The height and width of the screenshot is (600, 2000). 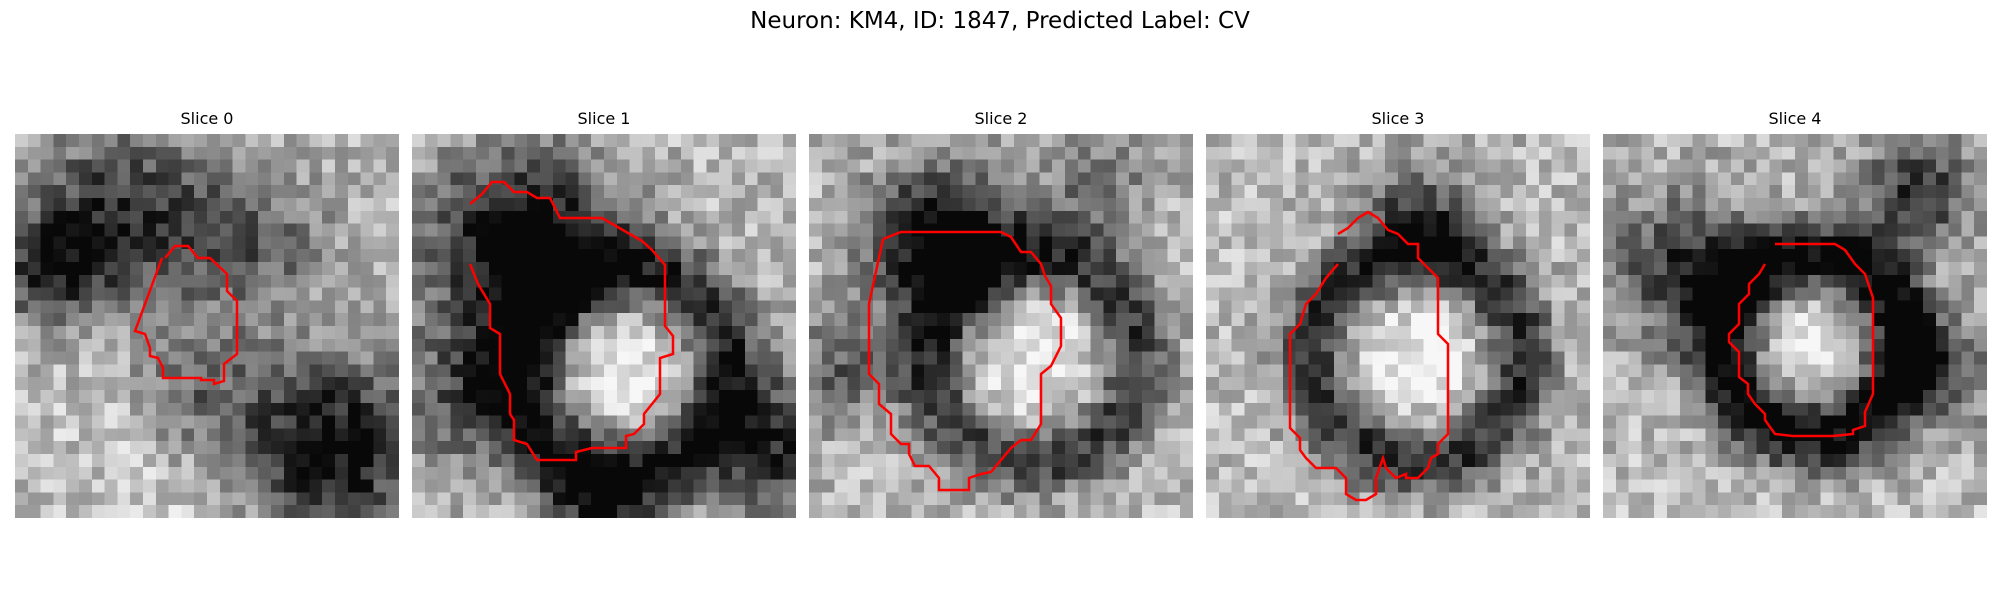 What do you see at coordinates (207, 118) in the screenshot?
I see `panel-title-slice-0: Slice 0` at bounding box center [207, 118].